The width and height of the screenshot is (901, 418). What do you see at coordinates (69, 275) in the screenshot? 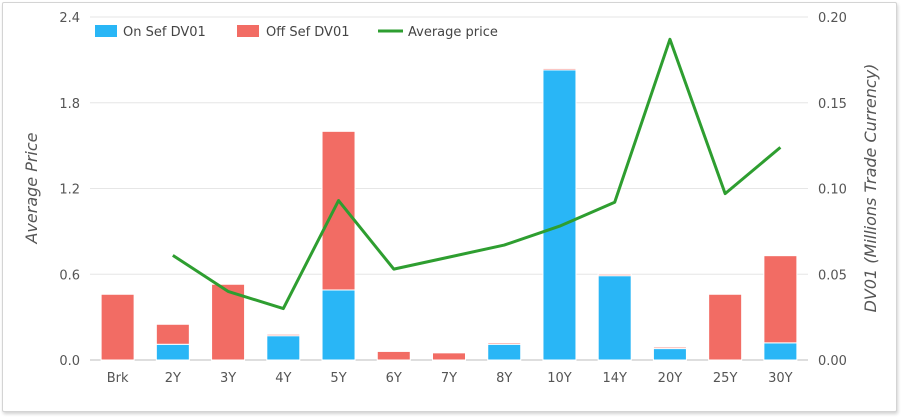
I see `left-tick-label: 0.6` at bounding box center [69, 275].